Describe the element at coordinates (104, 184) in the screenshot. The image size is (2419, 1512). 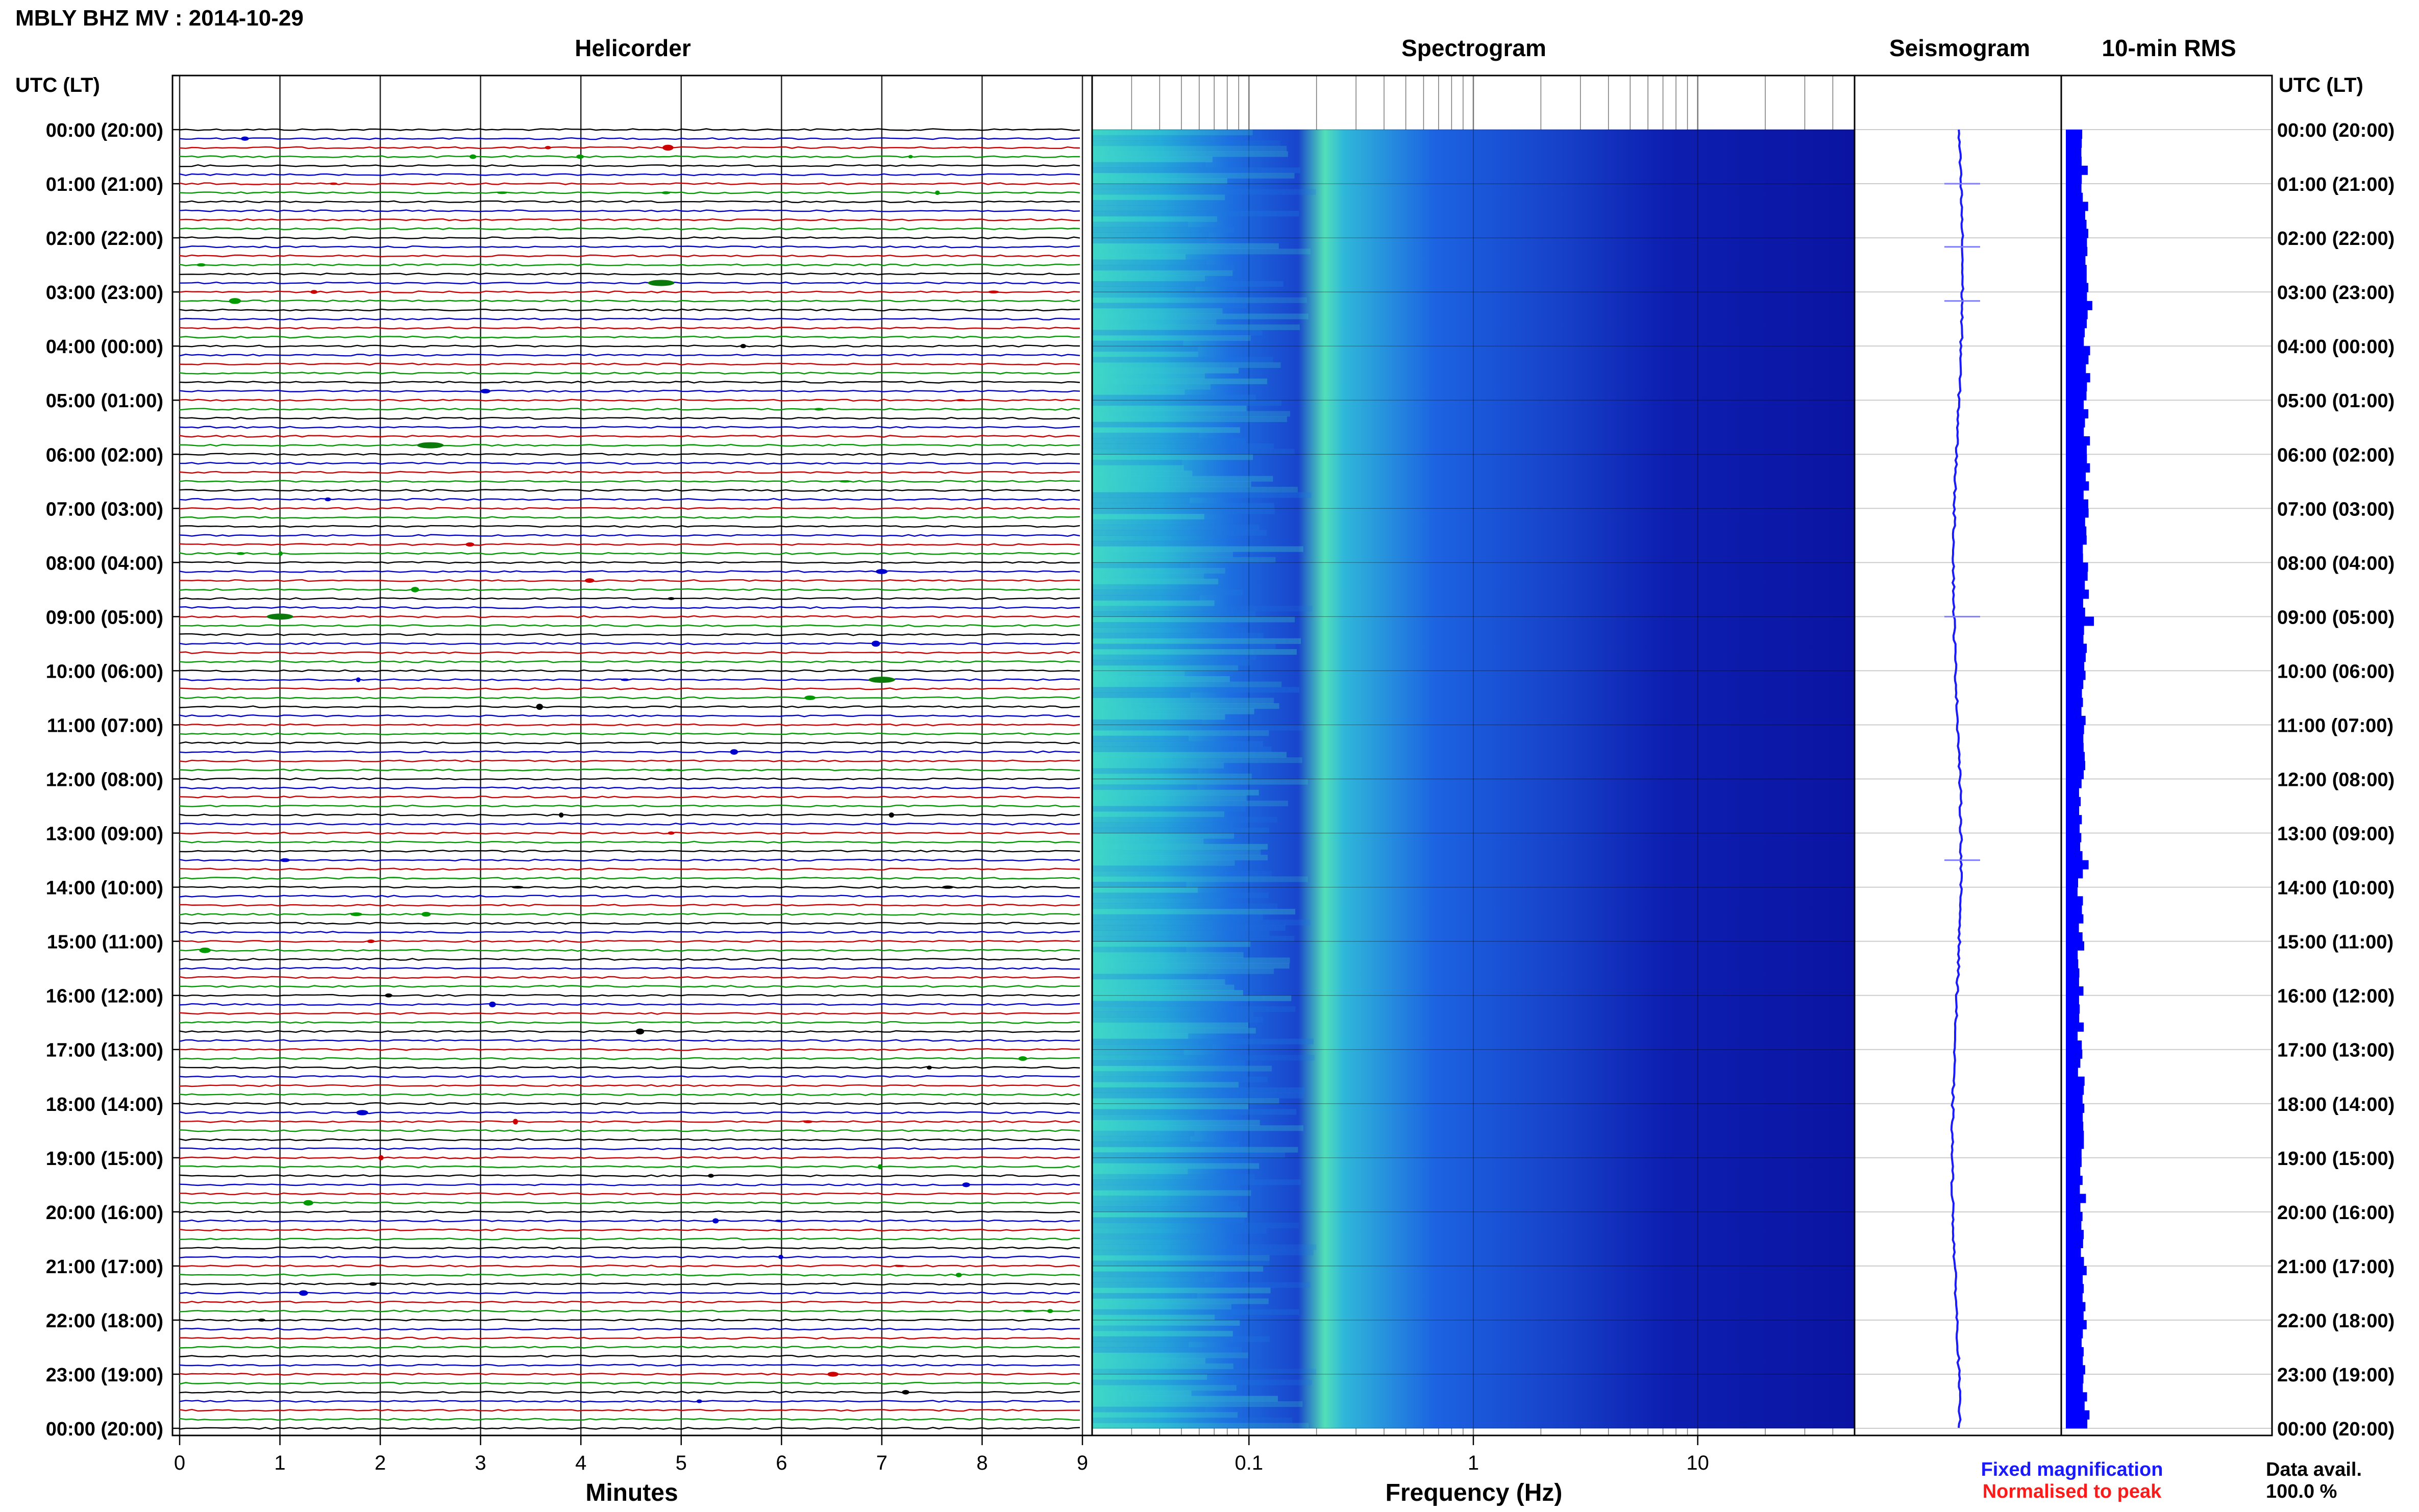
I see `time-label-left: 01:00 (21:00)` at that location.